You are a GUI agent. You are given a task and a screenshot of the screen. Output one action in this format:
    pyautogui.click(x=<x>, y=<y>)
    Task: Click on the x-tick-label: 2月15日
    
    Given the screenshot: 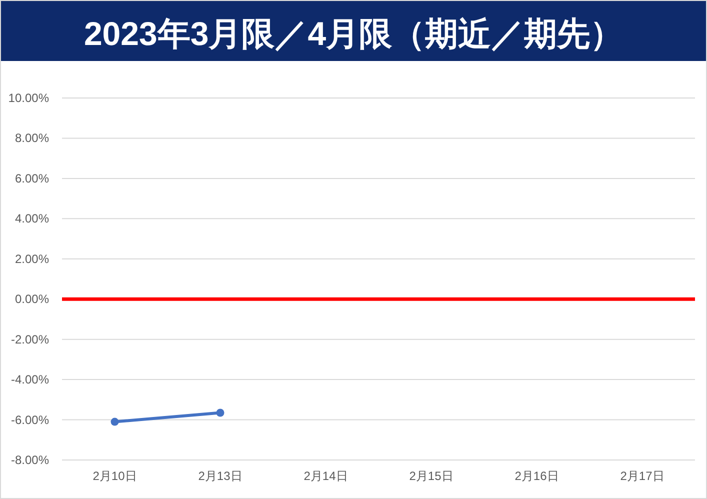 What is the action you would take?
    pyautogui.click(x=431, y=476)
    